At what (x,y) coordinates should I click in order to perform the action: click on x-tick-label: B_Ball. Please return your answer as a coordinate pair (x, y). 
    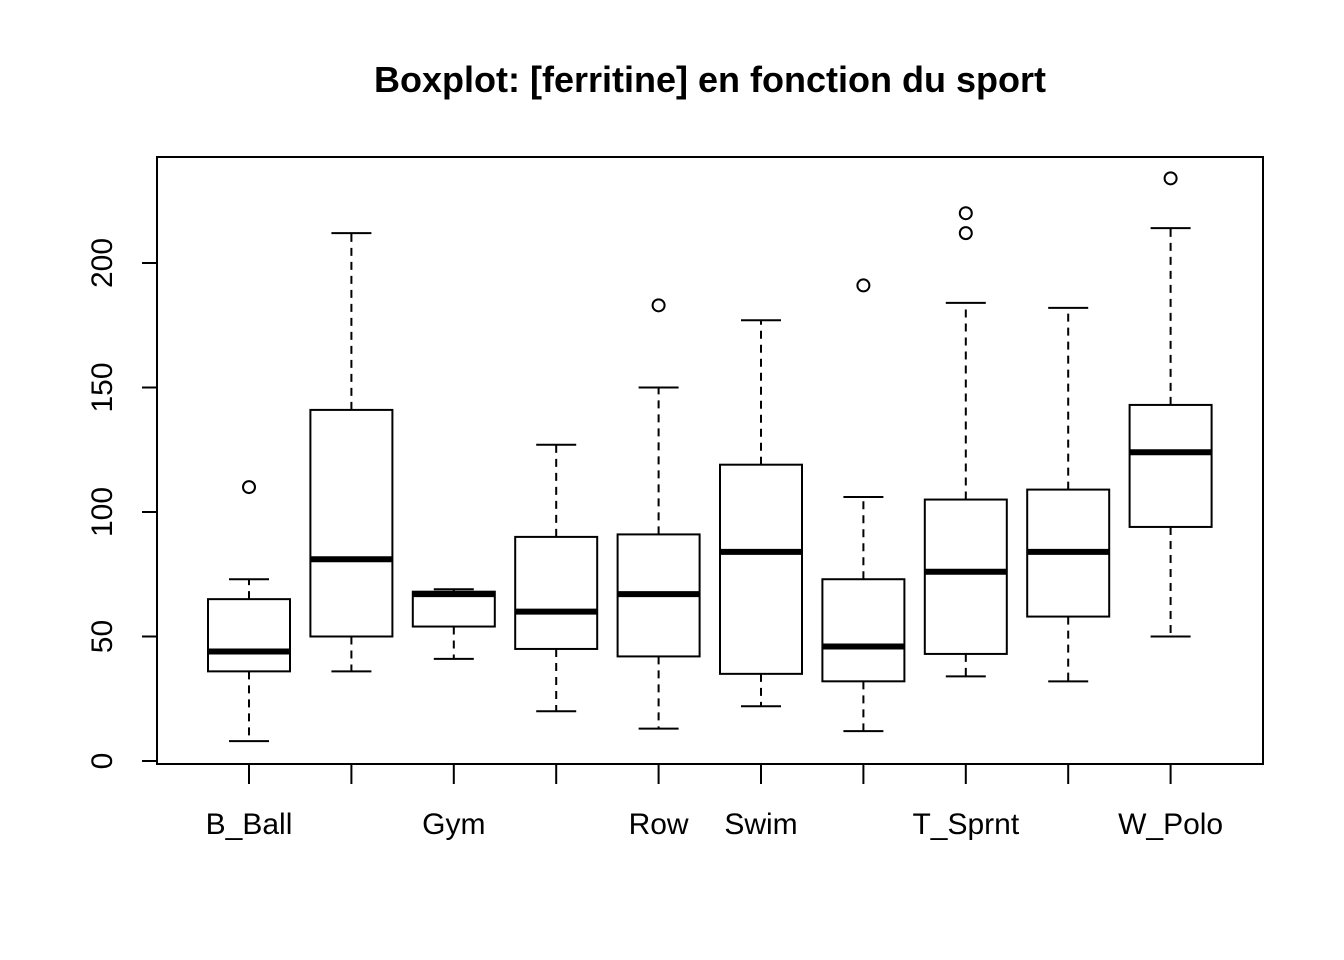
    Looking at the image, I should click on (249, 824).